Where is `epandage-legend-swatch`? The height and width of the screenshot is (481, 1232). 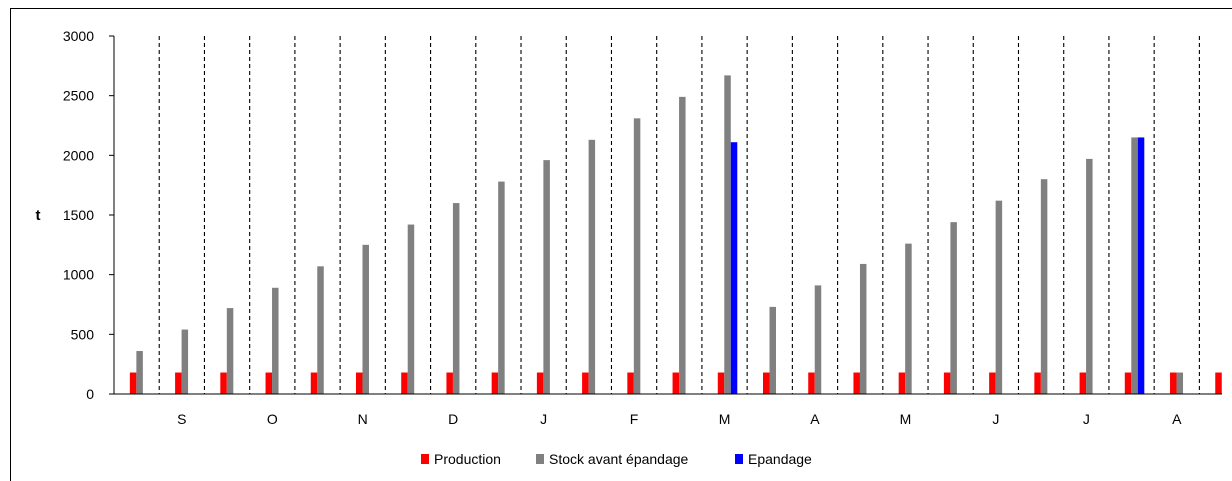 epandage-legend-swatch is located at coordinates (739, 459).